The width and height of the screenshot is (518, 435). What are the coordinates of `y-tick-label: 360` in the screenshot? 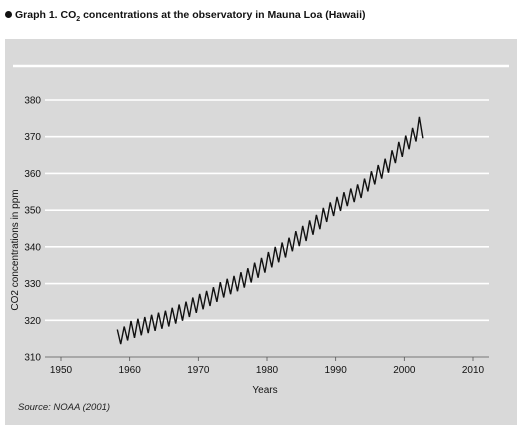 It's located at (32, 174).